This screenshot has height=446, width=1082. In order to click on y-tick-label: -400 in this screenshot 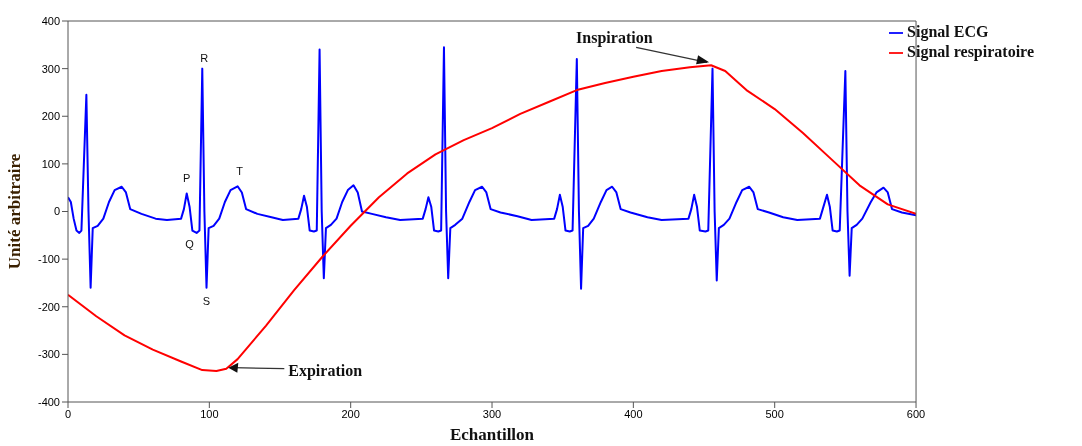, I will do `click(48, 401)`.